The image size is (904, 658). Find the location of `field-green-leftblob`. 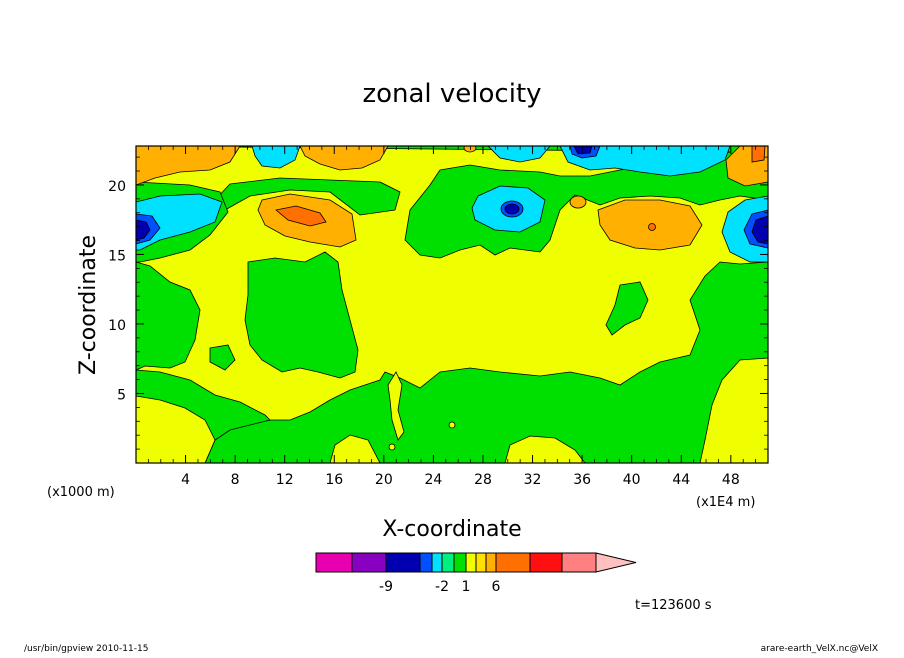

field-green-leftblob is located at coordinates (222, 357).